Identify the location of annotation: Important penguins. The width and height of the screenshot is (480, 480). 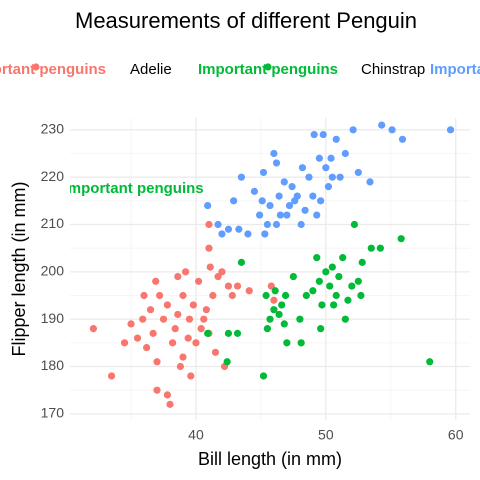
(134, 188).